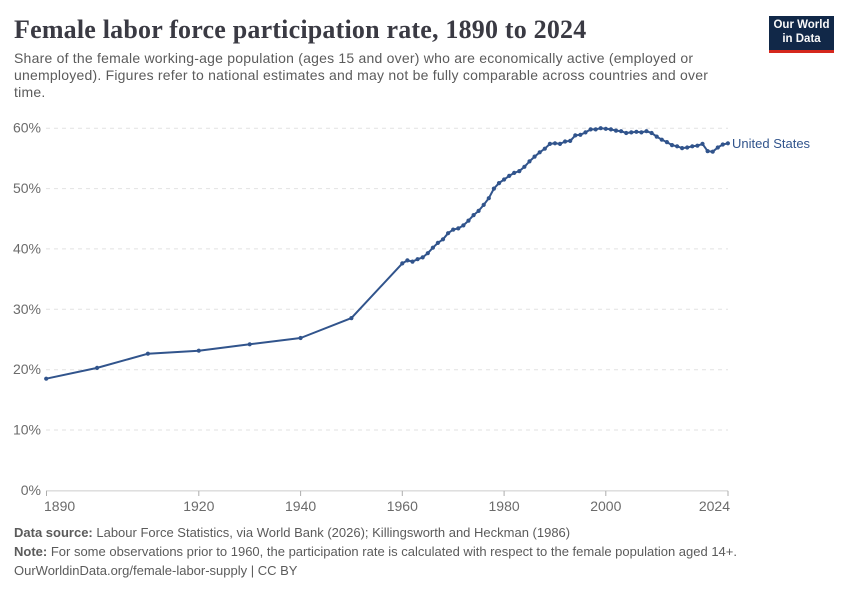  Describe the element at coordinates (27, 369) in the screenshot. I see `svg-text: 20%` at that location.